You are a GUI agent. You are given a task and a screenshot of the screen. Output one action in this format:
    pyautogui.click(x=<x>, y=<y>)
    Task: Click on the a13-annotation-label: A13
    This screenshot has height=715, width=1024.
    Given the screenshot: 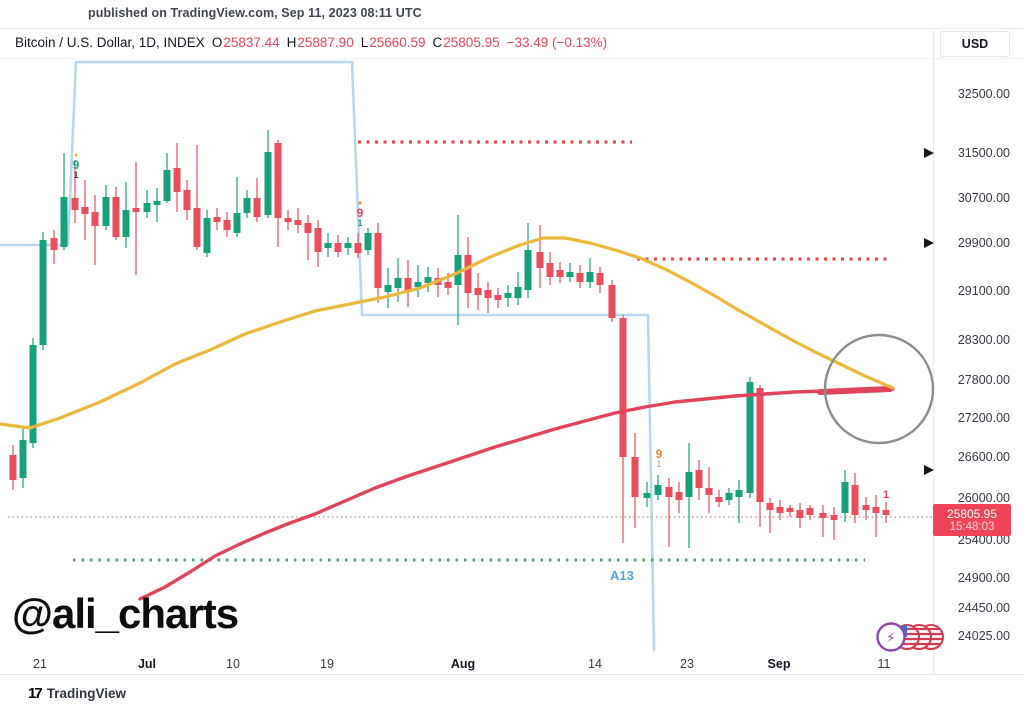 What is the action you would take?
    pyautogui.click(x=622, y=575)
    